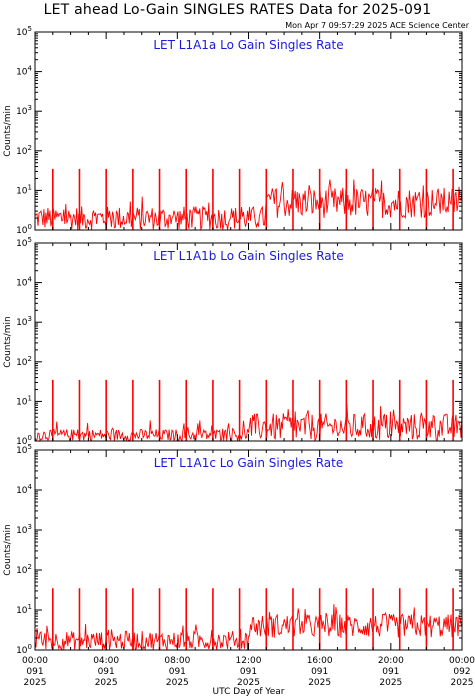 This screenshot has width=475, height=700. I want to click on x-tick-label: 092, so click(461, 672).